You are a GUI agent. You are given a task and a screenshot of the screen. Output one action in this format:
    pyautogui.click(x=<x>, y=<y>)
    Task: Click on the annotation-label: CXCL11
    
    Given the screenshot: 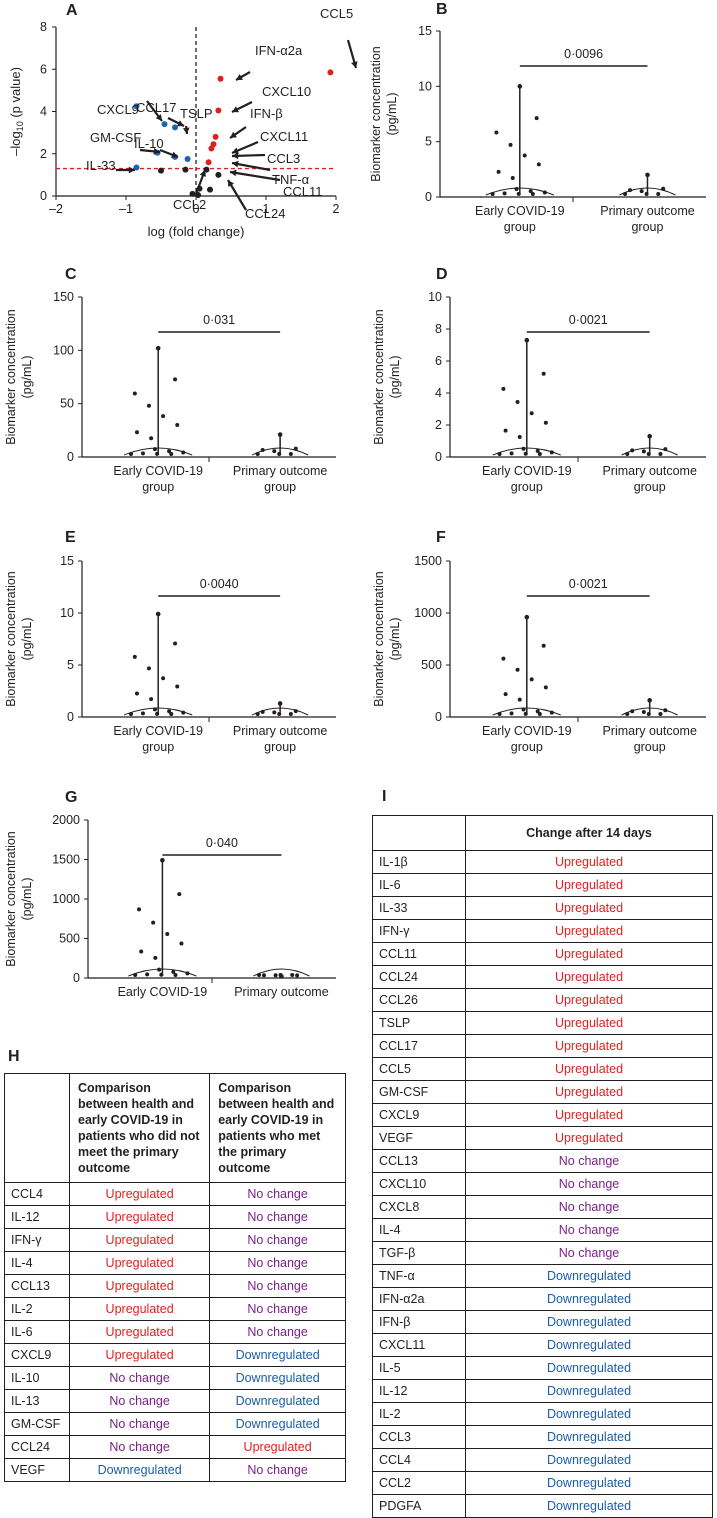 What is the action you would take?
    pyautogui.click(x=284, y=136)
    